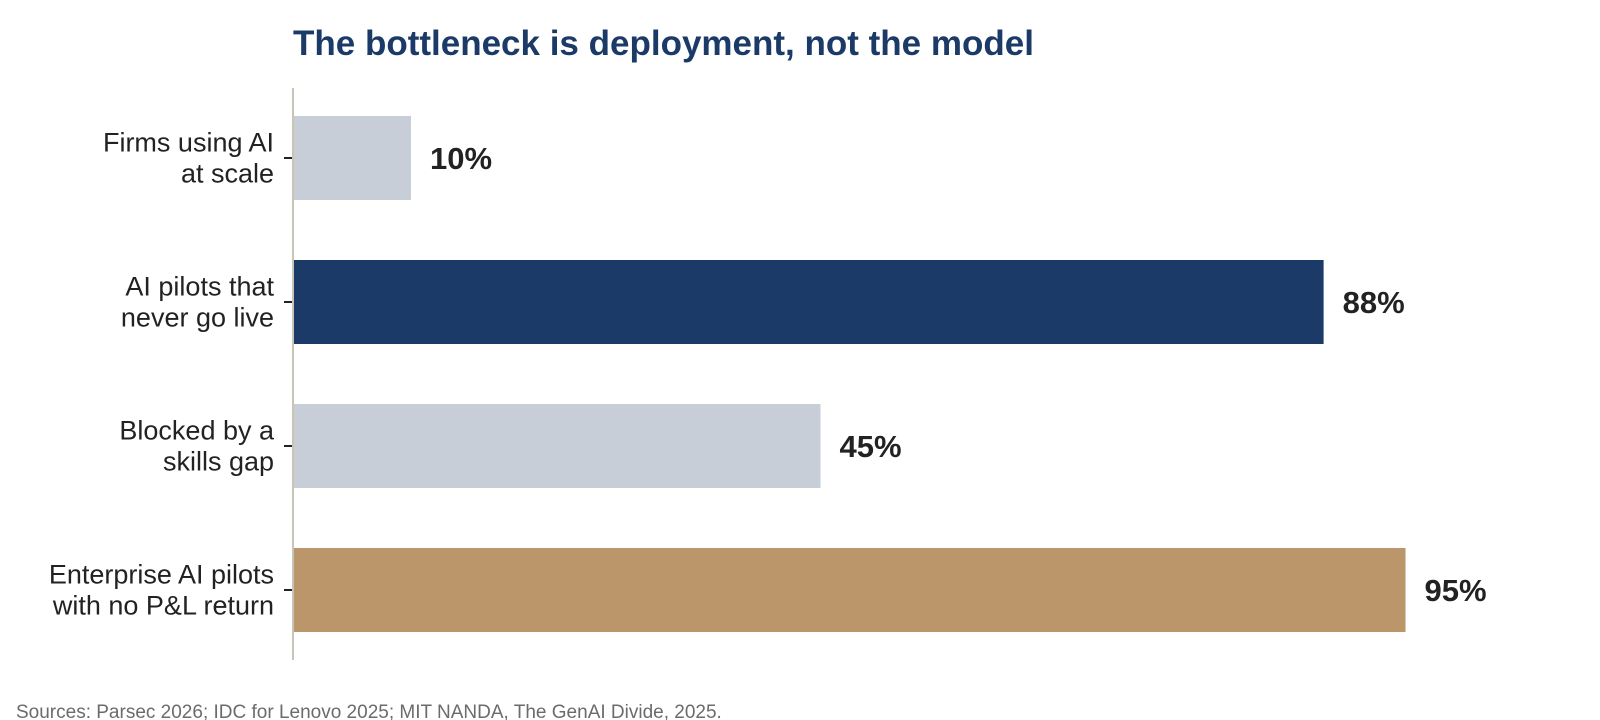 This screenshot has height=720, width=1600. I want to click on category-label-0: Firms using AI at scale, so click(188, 158).